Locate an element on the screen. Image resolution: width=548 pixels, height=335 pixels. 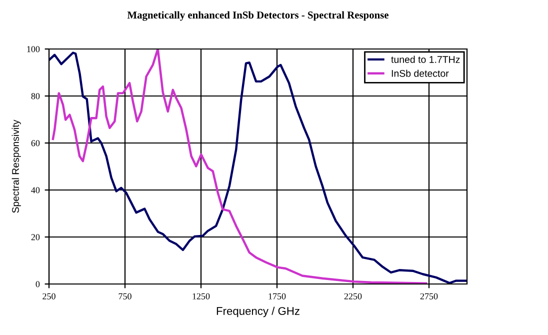
x-tick-label: 1750 is located at coordinates (277, 296).